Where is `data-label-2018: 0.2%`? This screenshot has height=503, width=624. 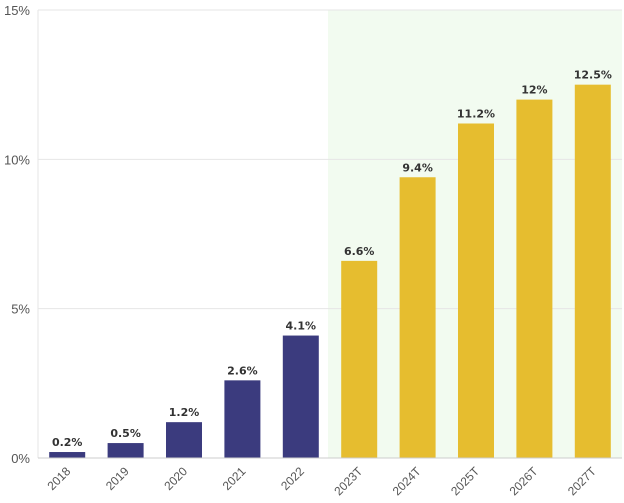 data-label-2018: 0.2% is located at coordinates (67, 442).